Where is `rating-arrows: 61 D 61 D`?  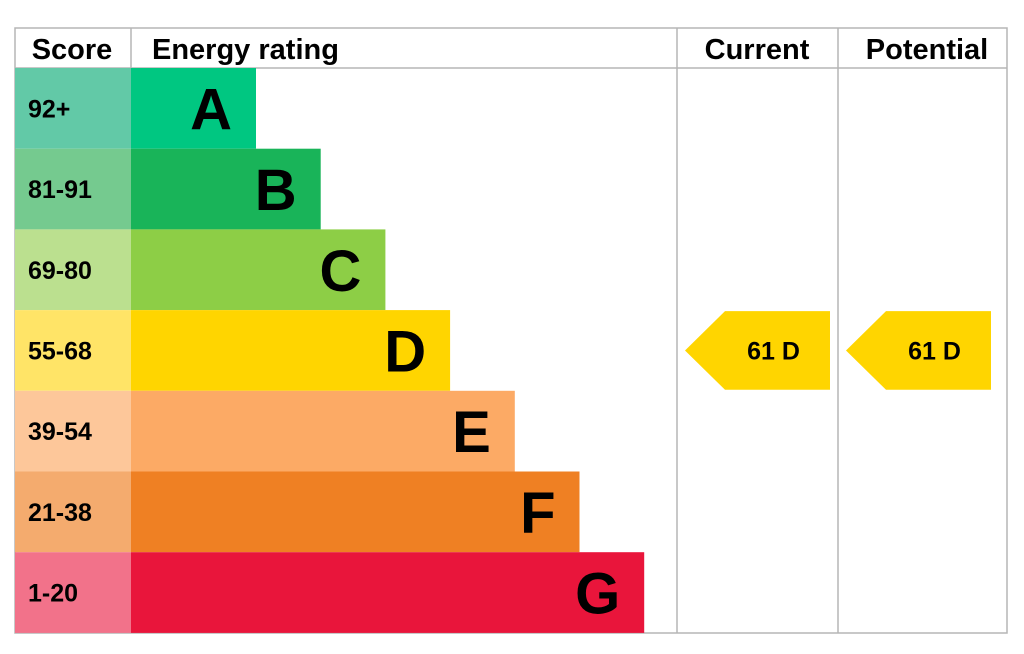
rating-arrows: 61 D 61 D is located at coordinates (838, 350).